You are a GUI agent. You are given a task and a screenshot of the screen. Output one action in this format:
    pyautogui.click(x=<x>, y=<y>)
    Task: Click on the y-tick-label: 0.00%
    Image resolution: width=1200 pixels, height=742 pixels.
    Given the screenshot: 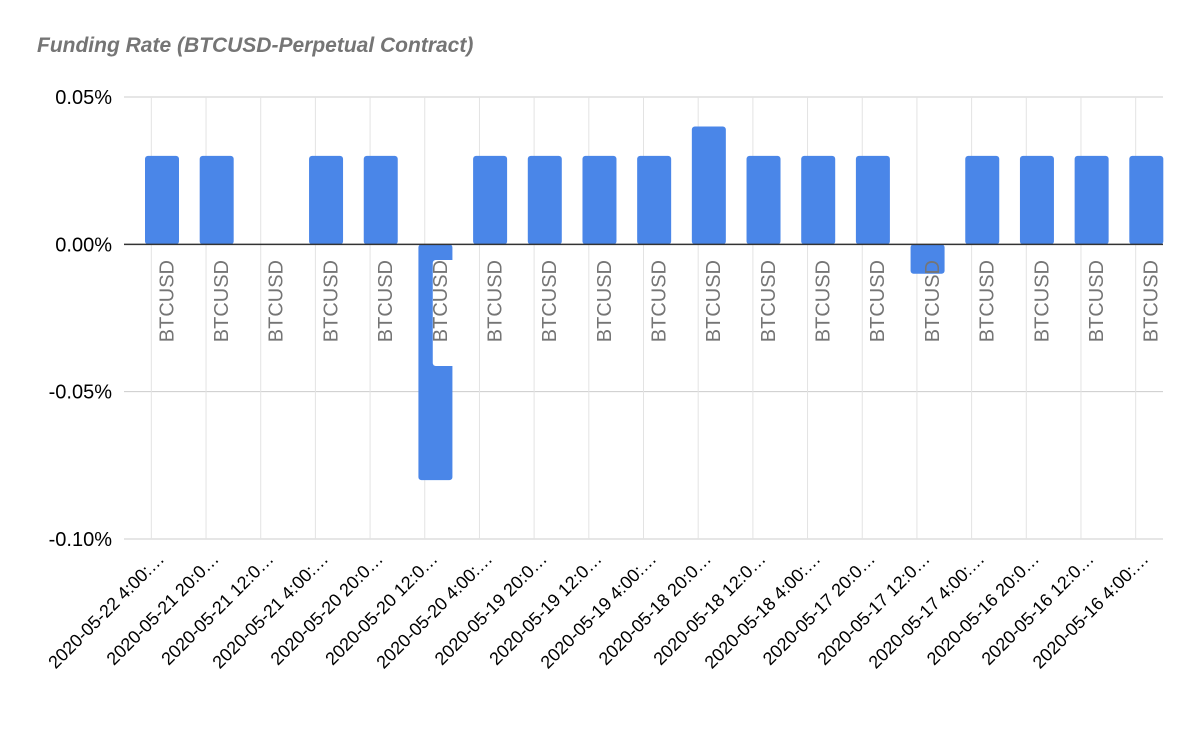 What is the action you would take?
    pyautogui.click(x=83, y=245)
    